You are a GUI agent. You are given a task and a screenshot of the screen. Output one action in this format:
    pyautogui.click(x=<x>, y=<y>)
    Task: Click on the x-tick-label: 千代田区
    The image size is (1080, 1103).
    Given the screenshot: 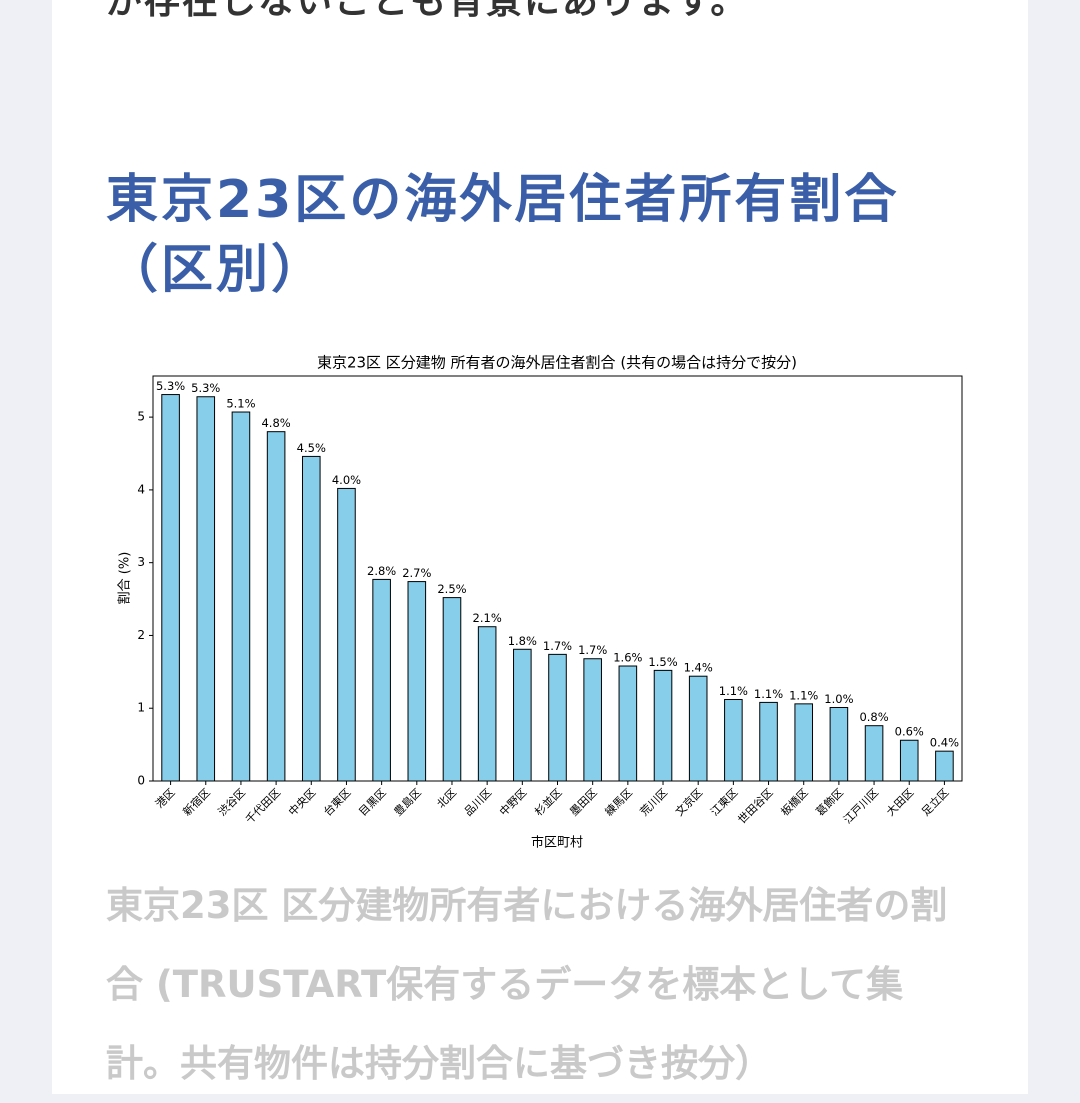 What is the action you would take?
    pyautogui.click(x=263, y=806)
    